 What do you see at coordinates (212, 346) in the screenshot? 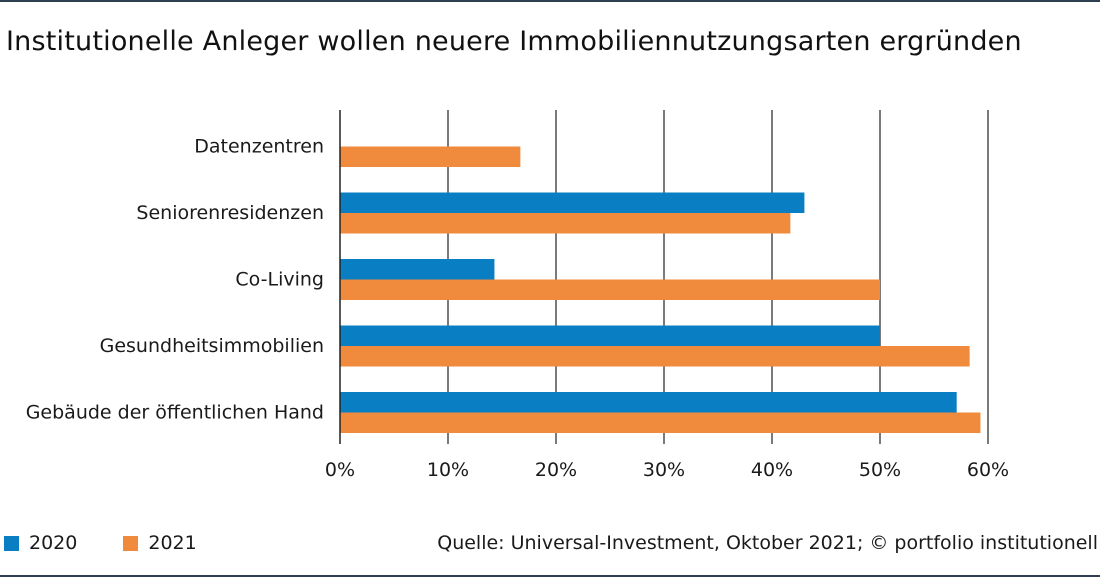
I see `category-label: Gesundheitsimmobilien` at bounding box center [212, 346].